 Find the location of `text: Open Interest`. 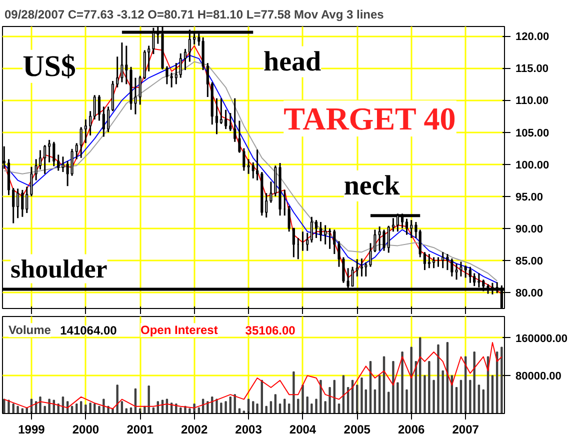

text: Open Interest is located at coordinates (179, 330).